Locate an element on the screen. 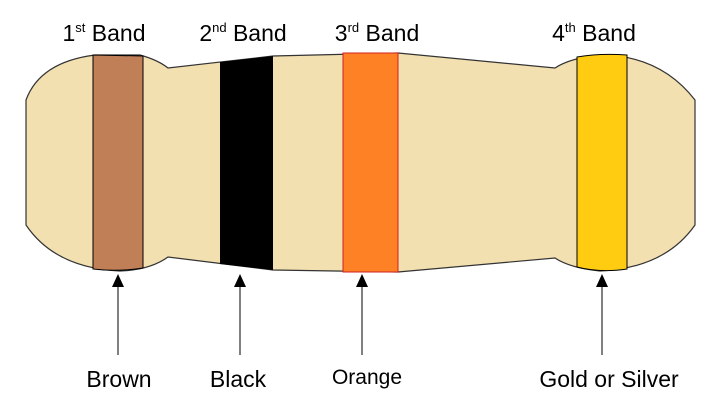  band-1-title: 1st Band is located at coordinates (104, 33).